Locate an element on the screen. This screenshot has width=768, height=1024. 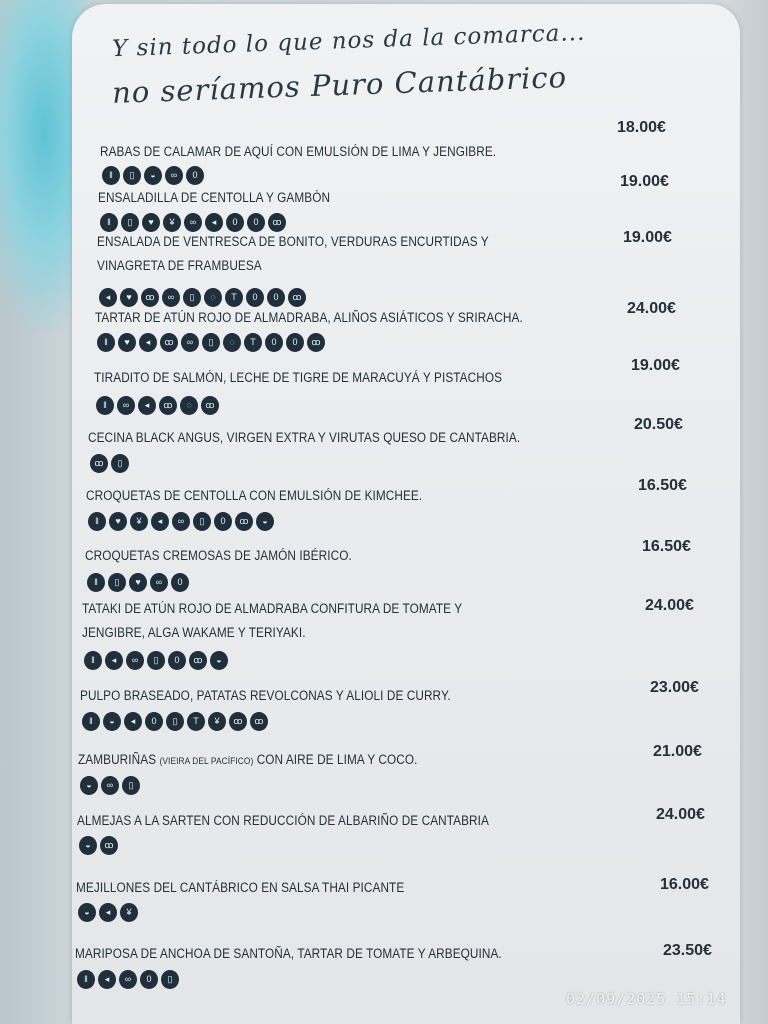
allergen-icons: ‖ ♥ ◂ ꝏ ∞ ▯ ◌ T 0 0 ꝏ is located at coordinates (211, 342).